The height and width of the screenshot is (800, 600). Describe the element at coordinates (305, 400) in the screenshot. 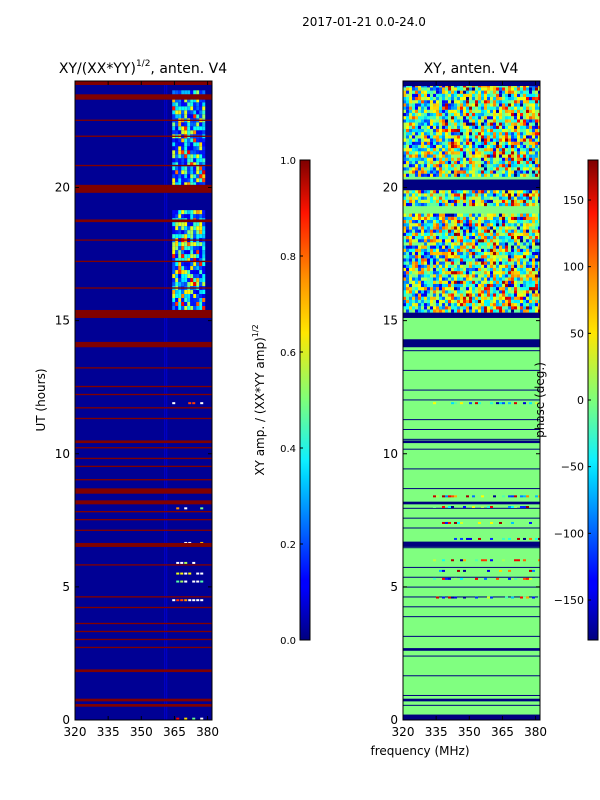

I see `amplitude-colorbar-gradient` at that location.